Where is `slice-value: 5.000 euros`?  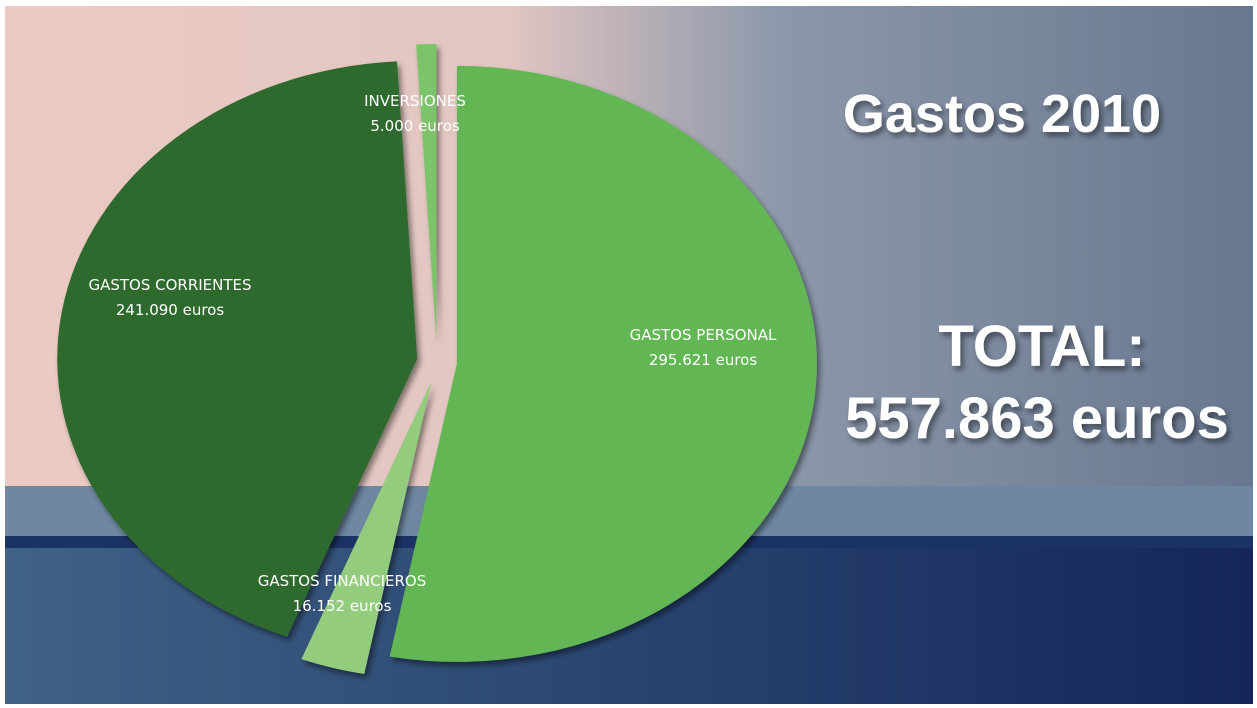 slice-value: 5.000 euros is located at coordinates (414, 126).